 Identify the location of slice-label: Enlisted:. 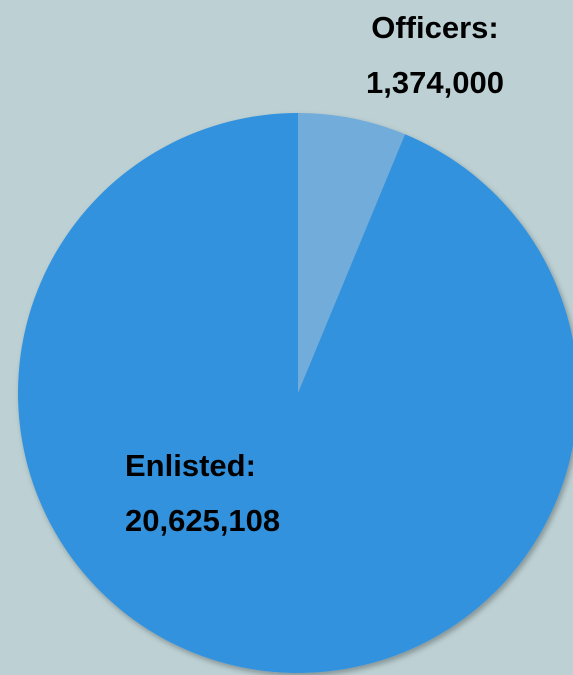
(190, 465).